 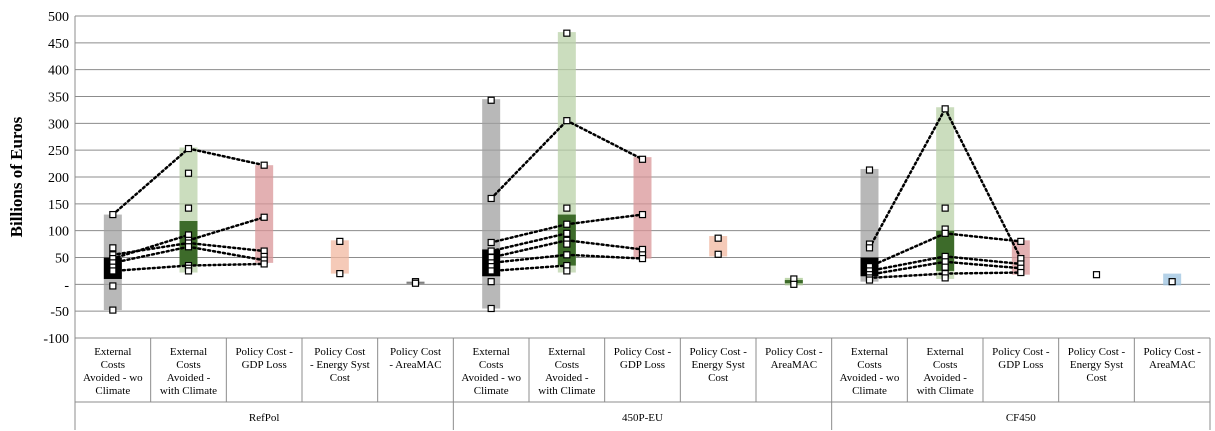 What do you see at coordinates (58, 178) in the screenshot?
I see `y-tick-label: 200` at bounding box center [58, 178].